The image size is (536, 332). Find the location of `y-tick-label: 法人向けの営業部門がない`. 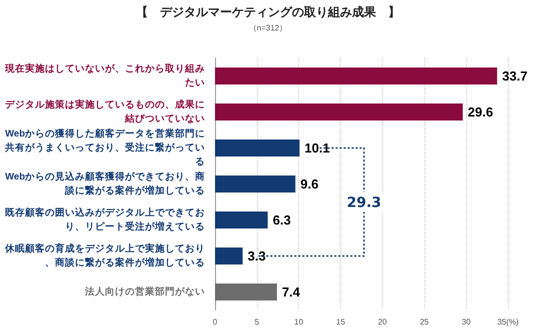

y-tick-label: 法人向けの営業部門がない is located at coordinates (144, 292).